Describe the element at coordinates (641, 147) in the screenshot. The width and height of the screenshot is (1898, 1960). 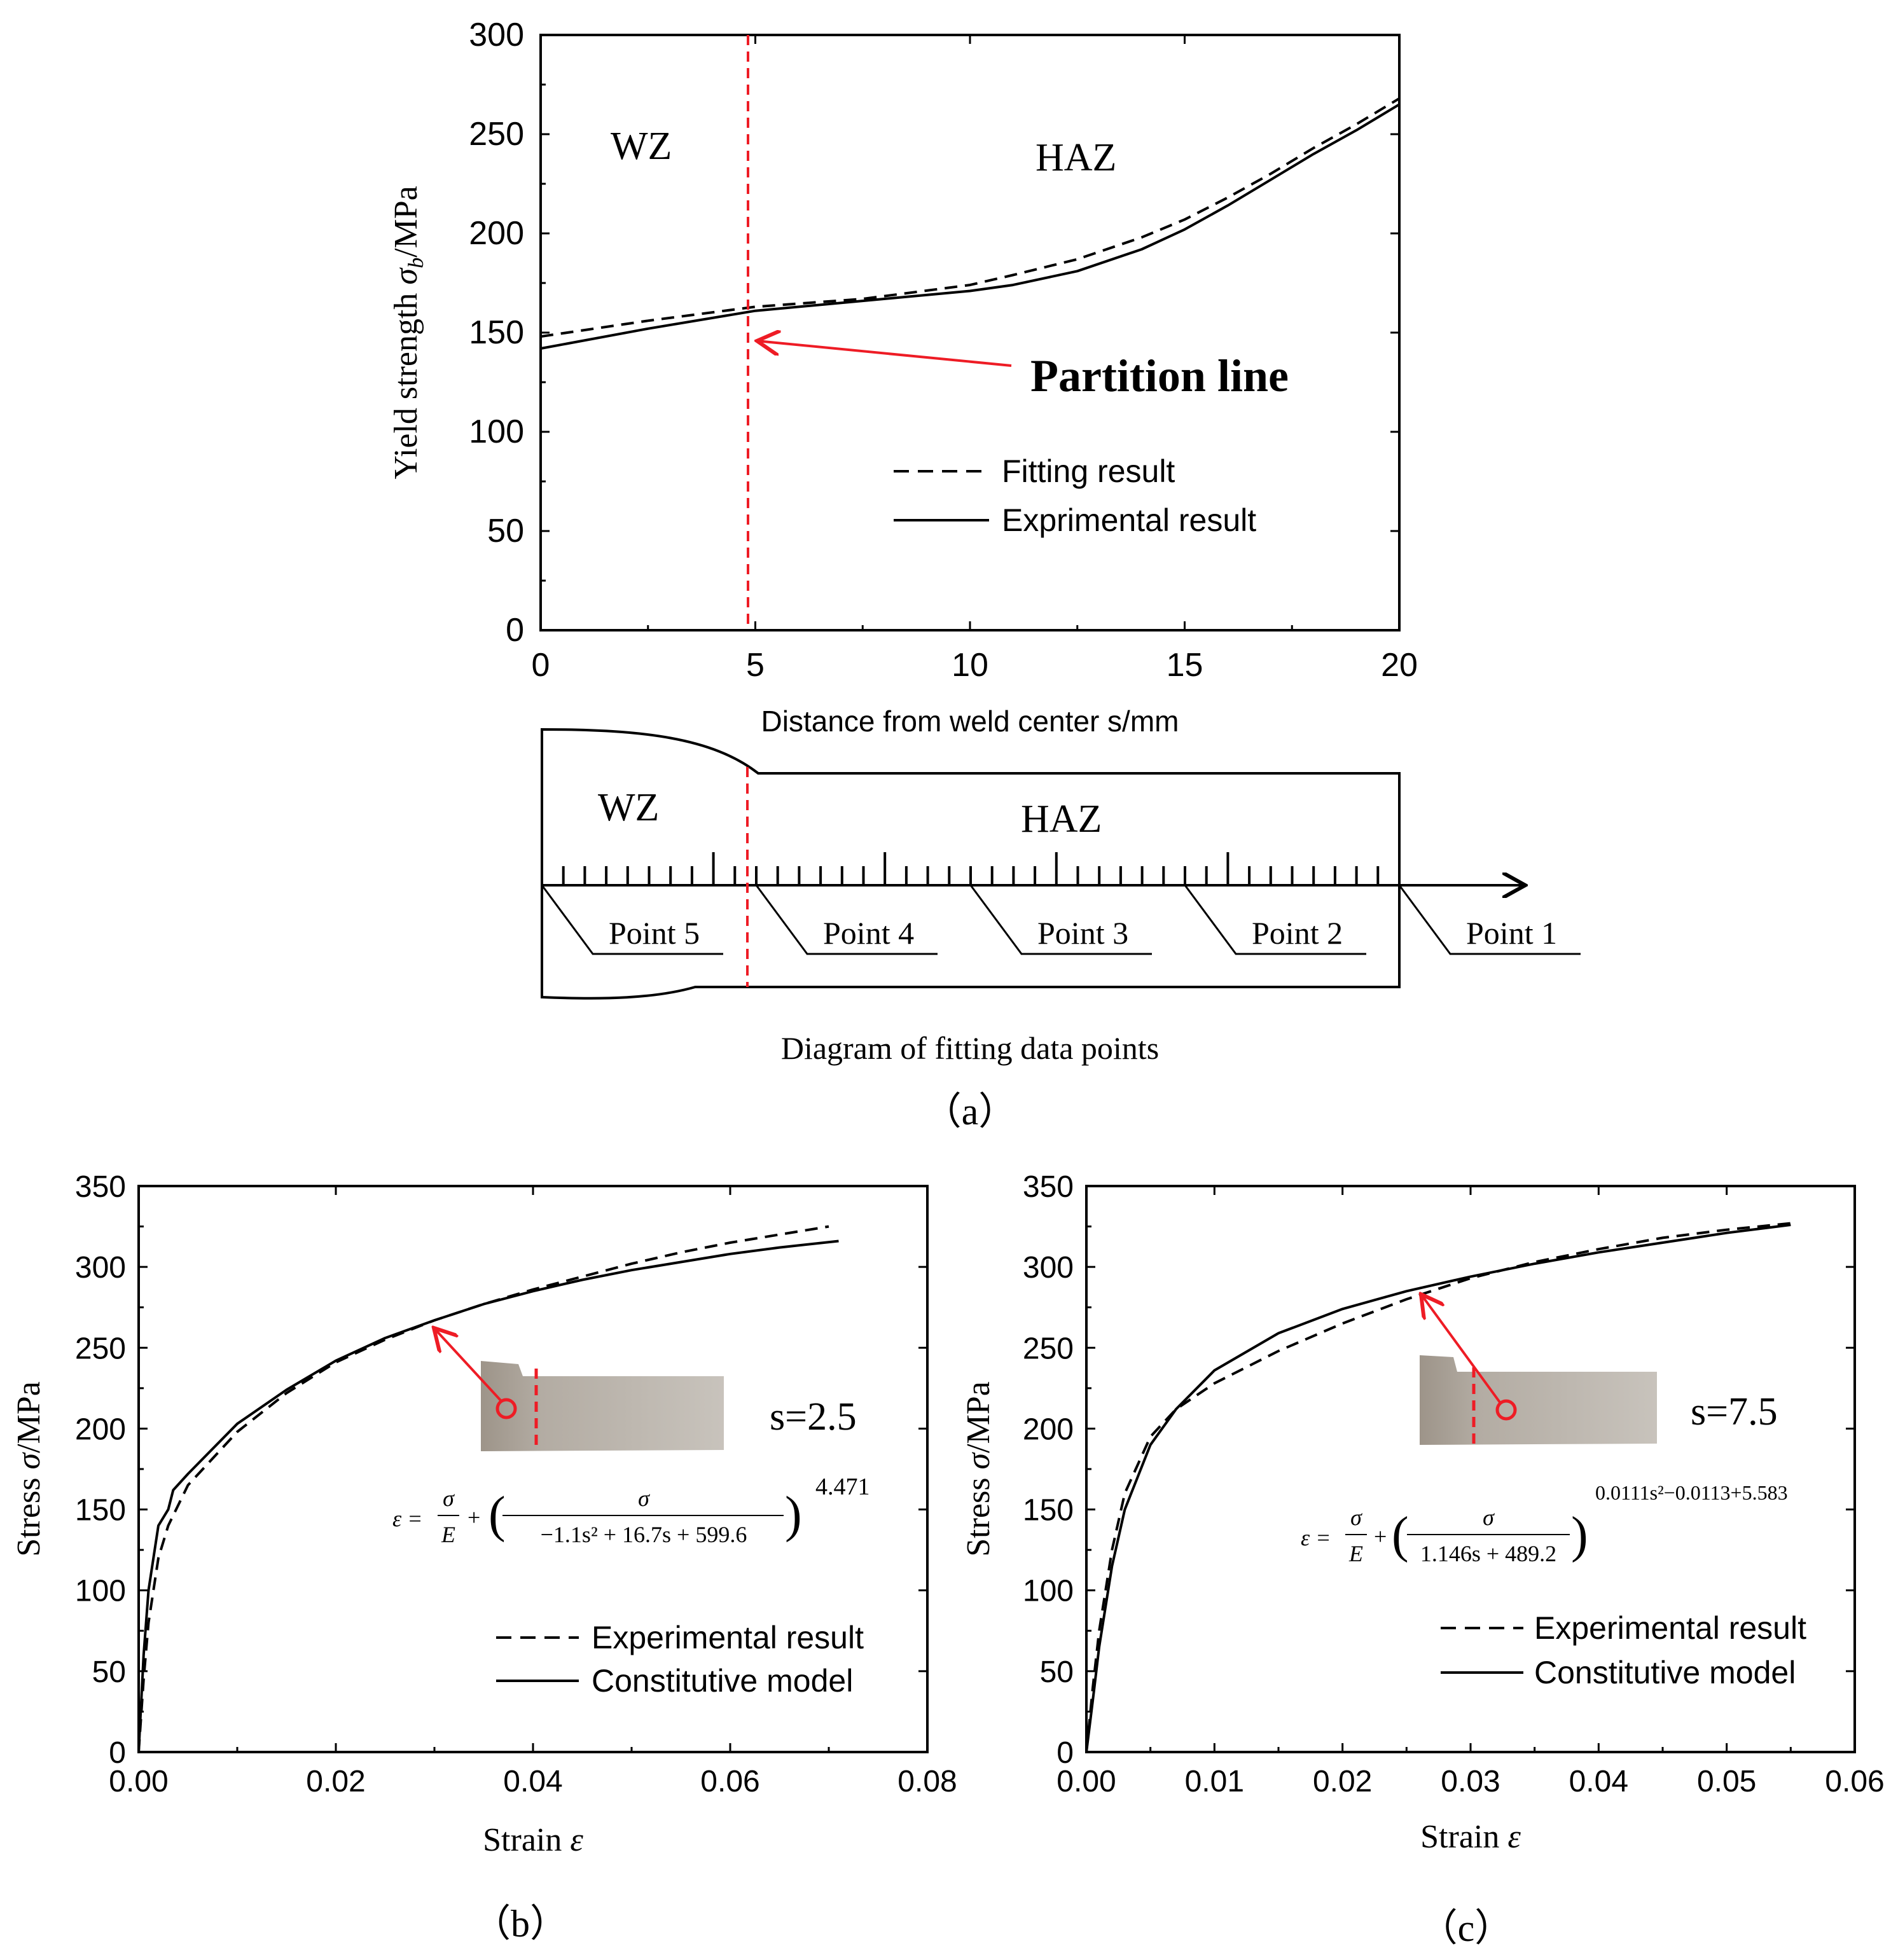
I see `wz-region-label: WZ` at that location.